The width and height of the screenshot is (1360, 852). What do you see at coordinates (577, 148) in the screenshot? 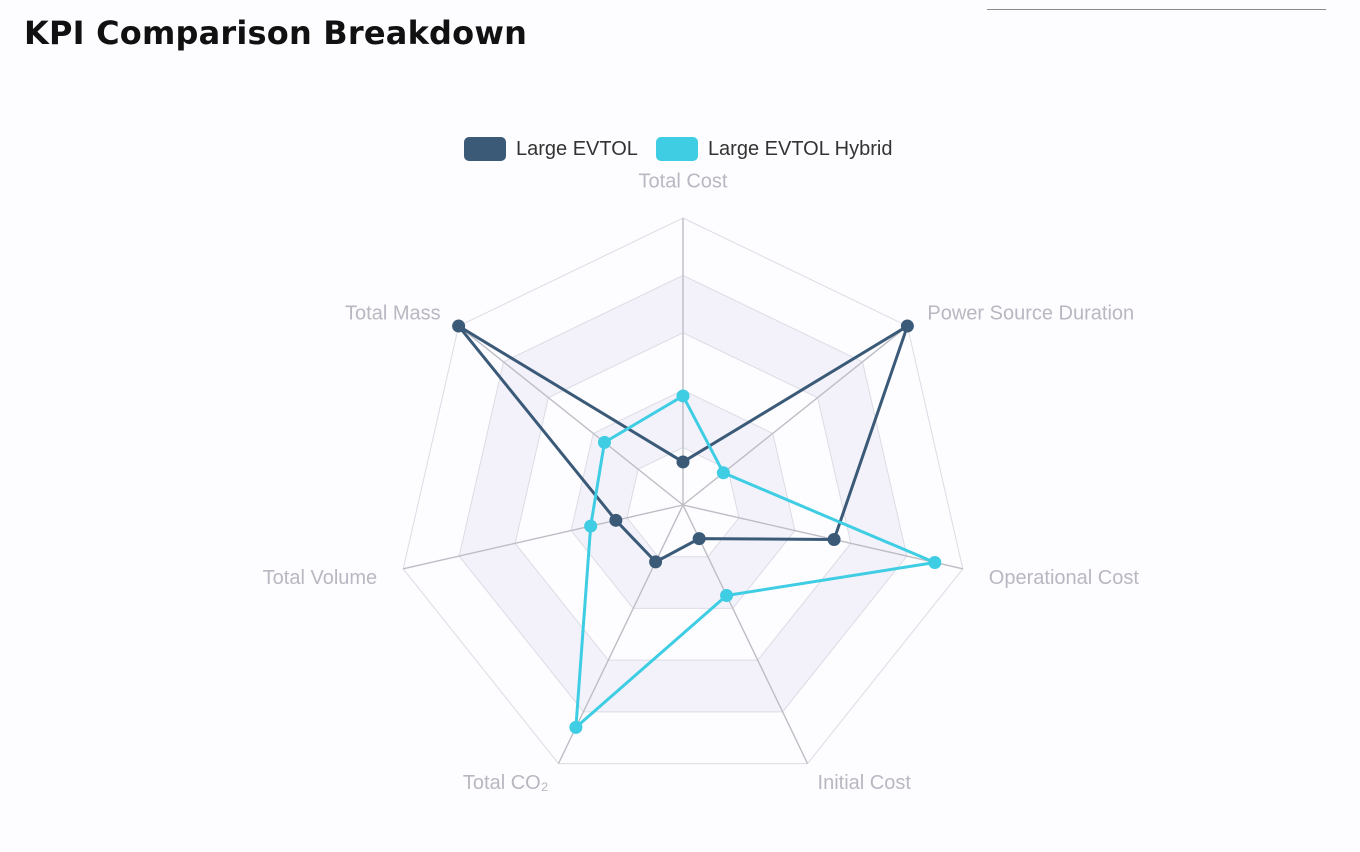
I see `legend-label-large-evtol: Large EVTOL` at bounding box center [577, 148].